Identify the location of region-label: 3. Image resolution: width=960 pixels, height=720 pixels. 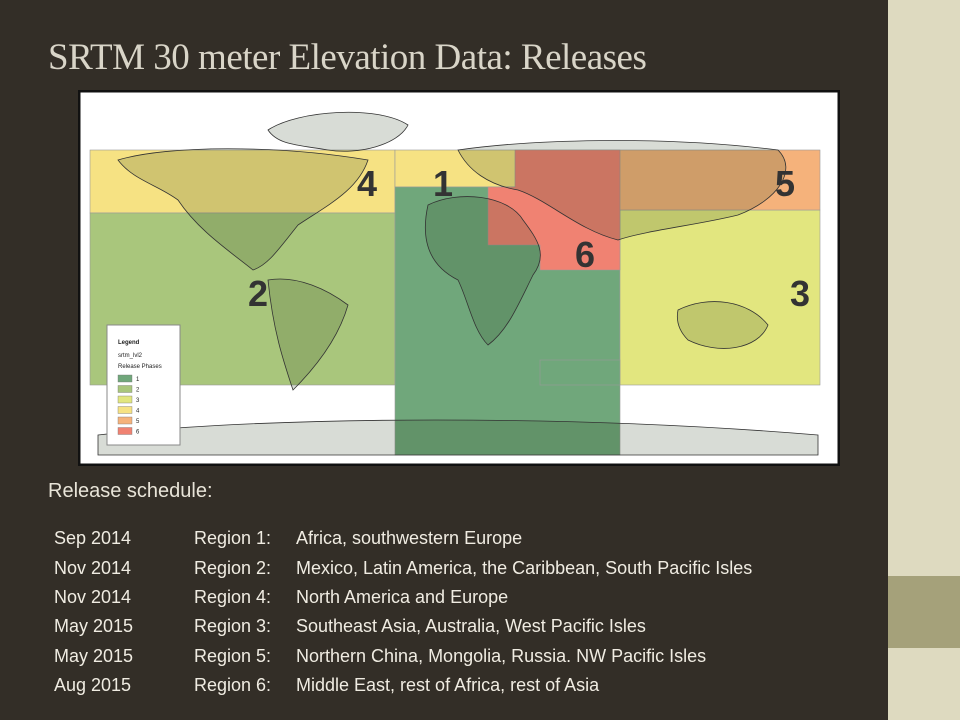
(800, 293).